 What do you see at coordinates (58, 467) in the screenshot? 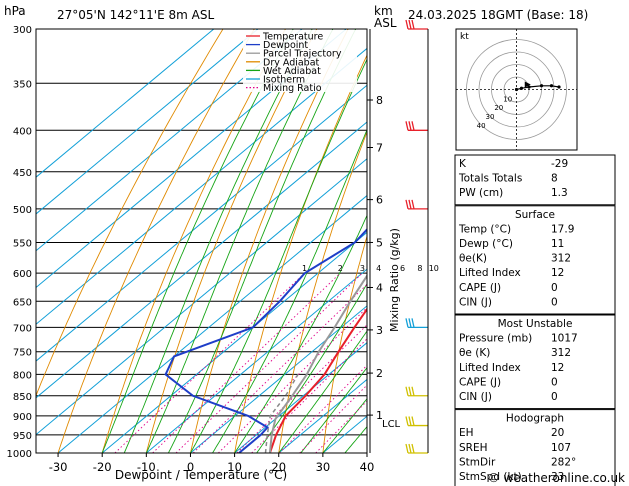
I see `temperature-tick-label: -30` at bounding box center [58, 467].